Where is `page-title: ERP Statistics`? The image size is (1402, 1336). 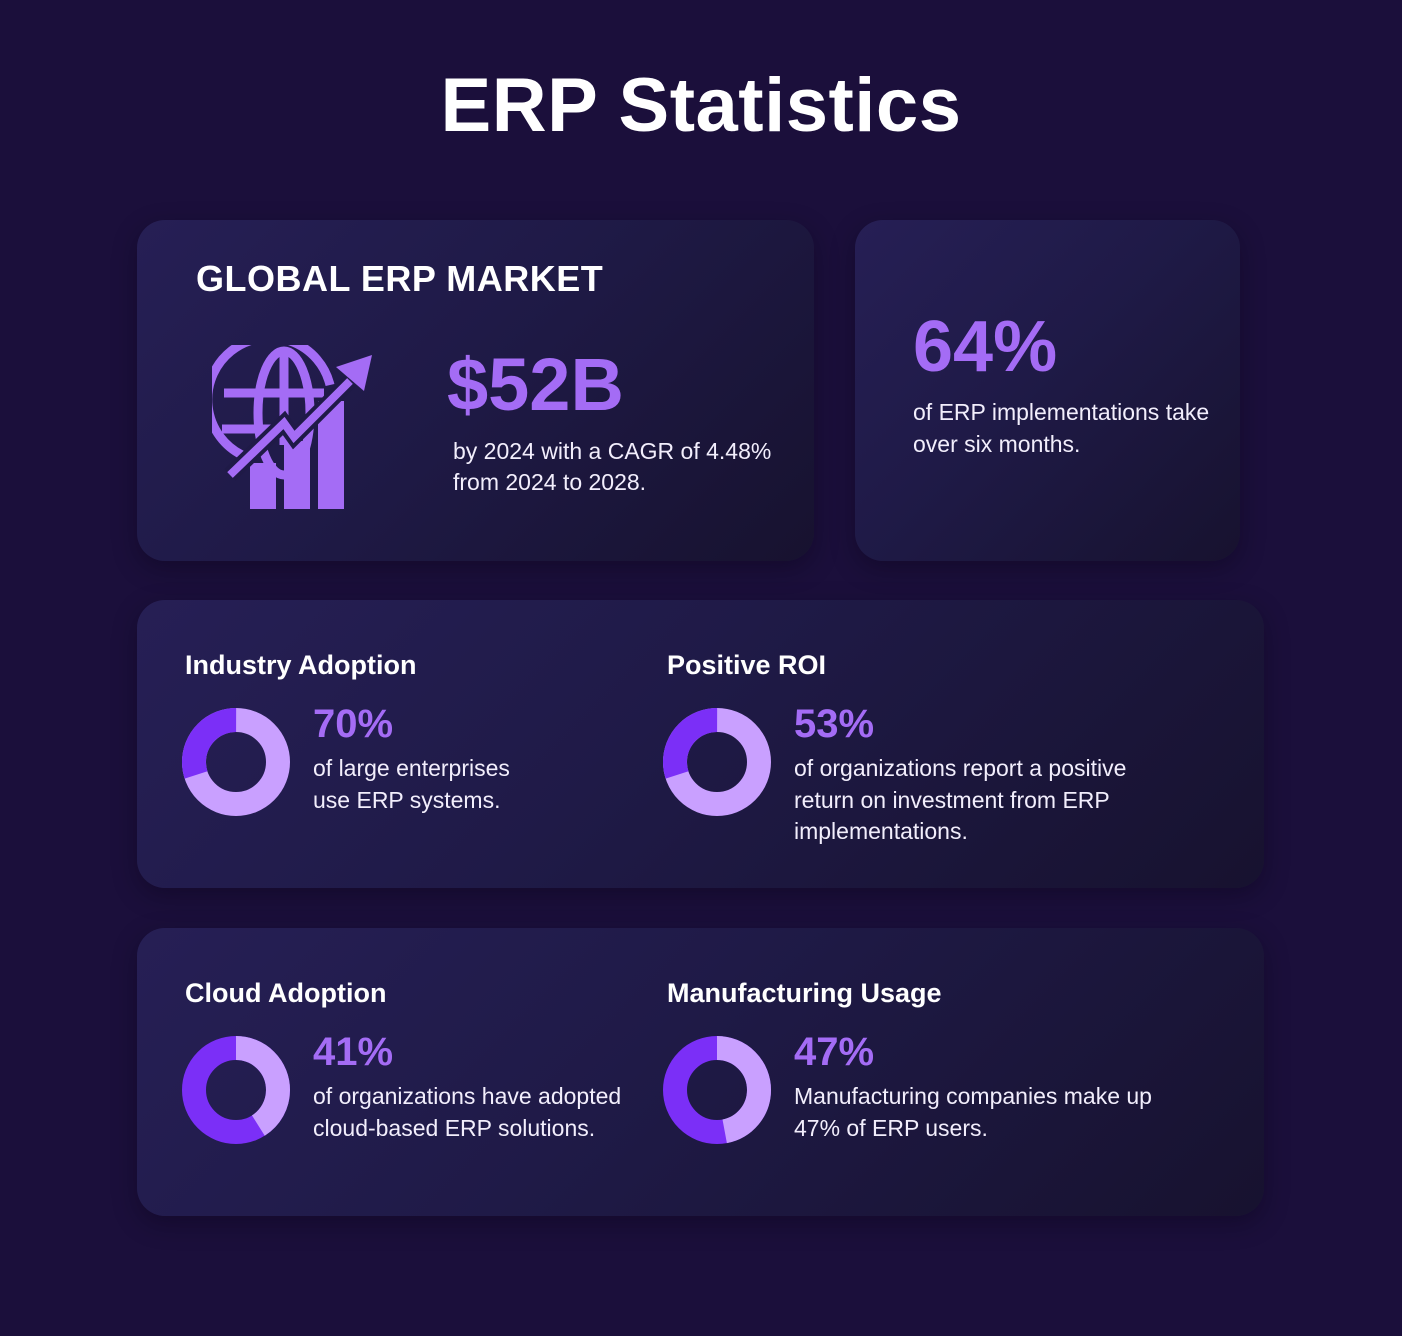 page-title: ERP Statistics is located at coordinates (701, 105).